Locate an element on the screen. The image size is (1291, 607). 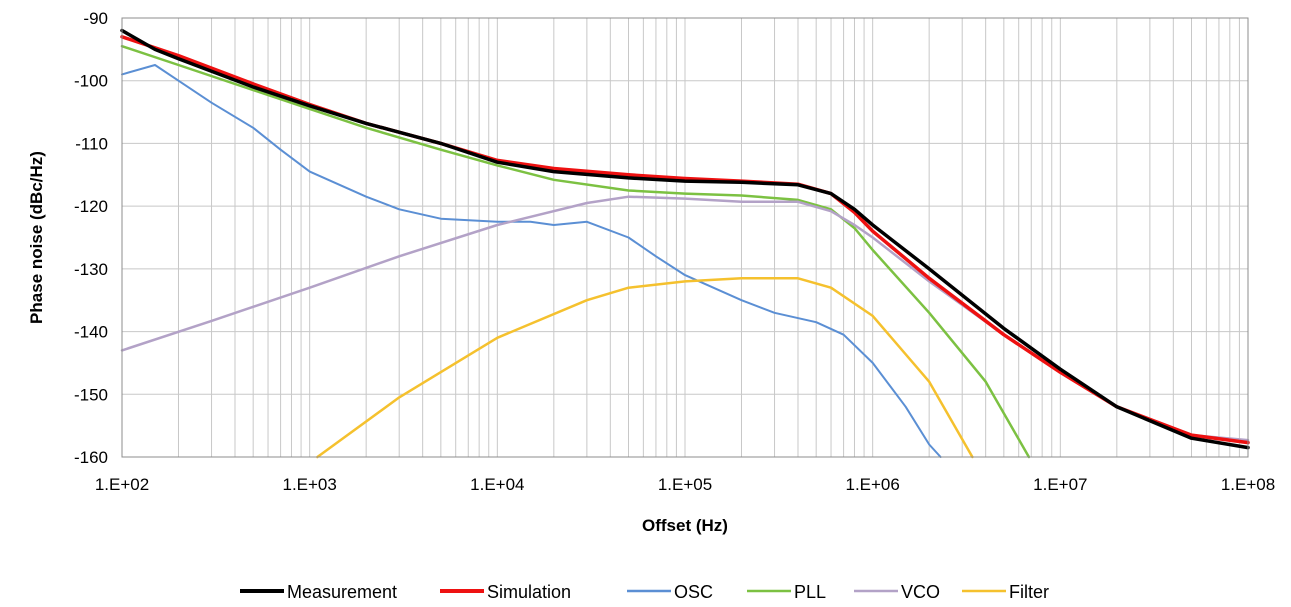
legend-label-pll: PLL is located at coordinates (810, 592).